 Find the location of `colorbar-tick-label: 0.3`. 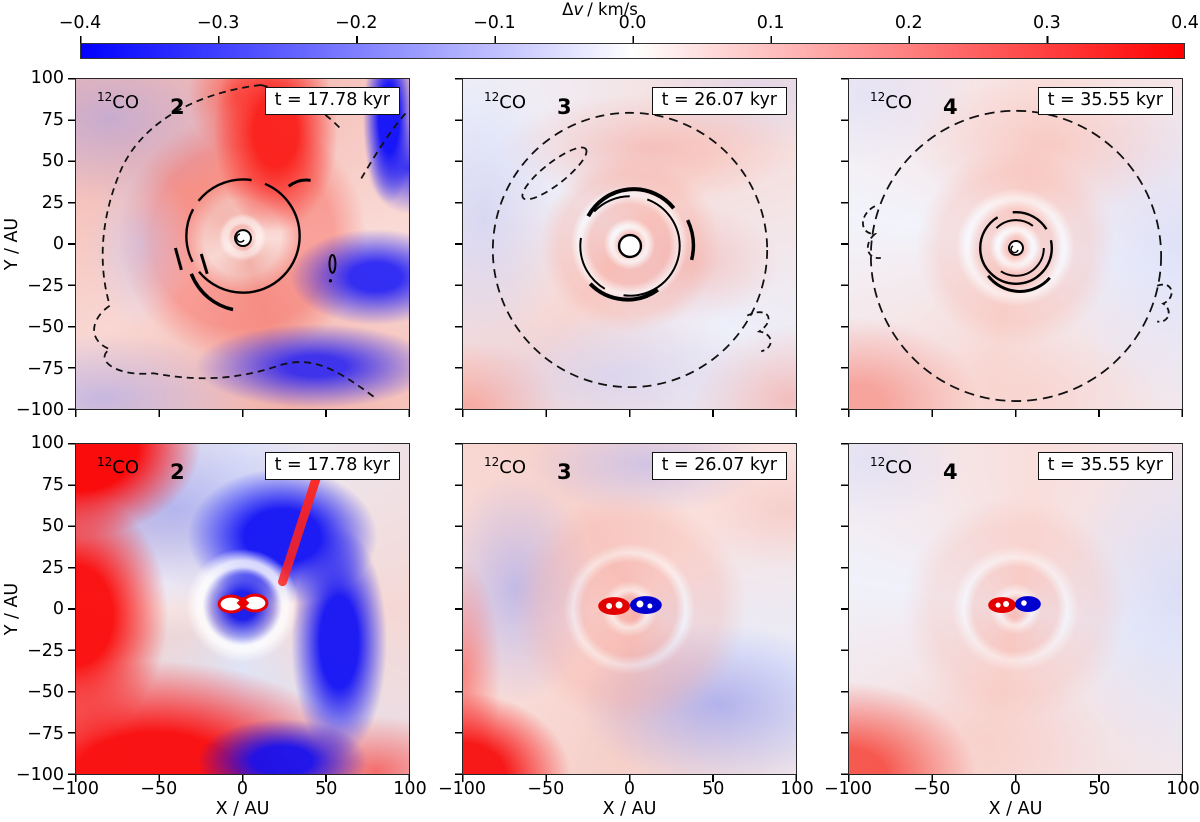

colorbar-tick-label: 0.3 is located at coordinates (1046, 23).